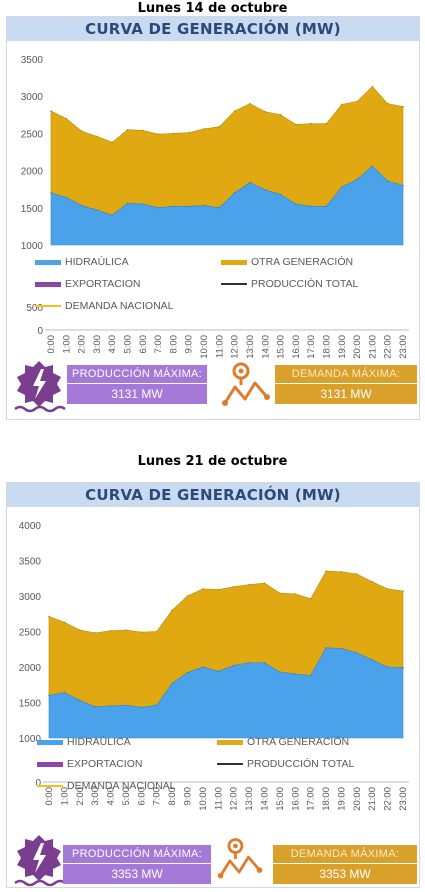  I want to click on y-tick-label: 500, so click(34, 308).